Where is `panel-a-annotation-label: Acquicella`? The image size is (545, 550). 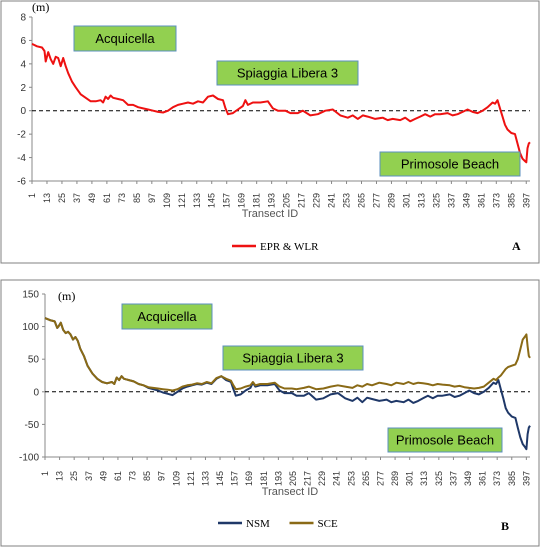 panel-a-annotation-label: Acquicella is located at coordinates (125, 38).